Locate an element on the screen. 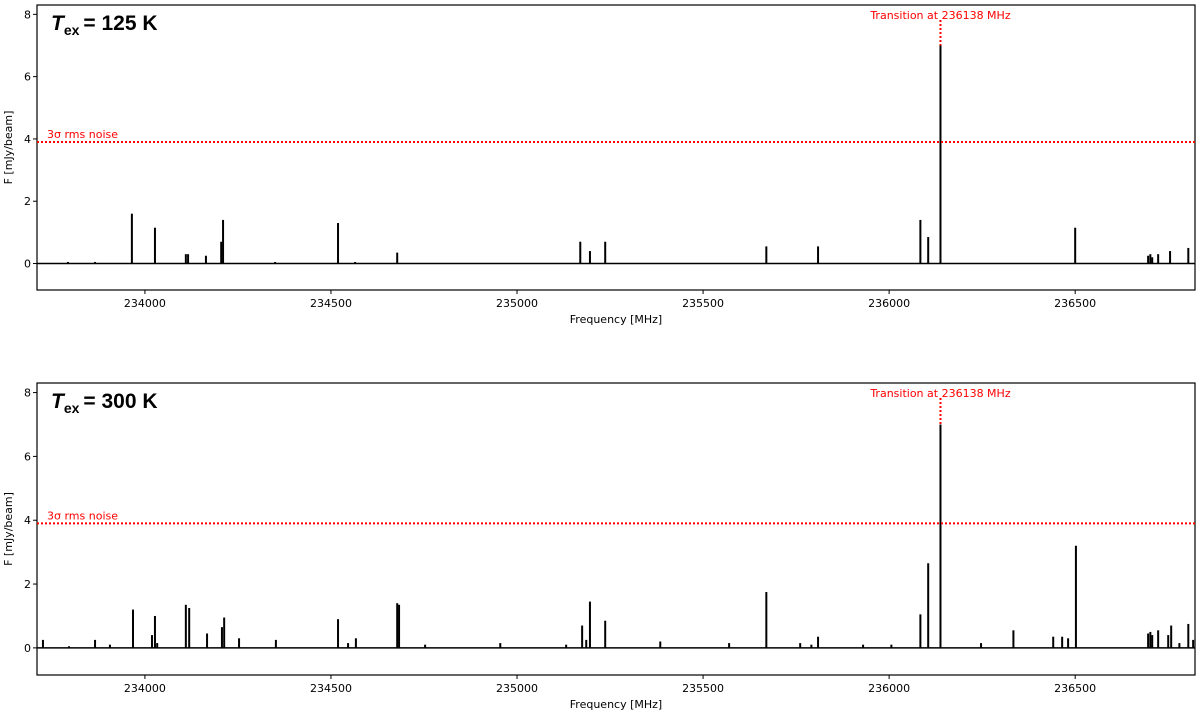 The height and width of the screenshot is (715, 1200). title-text: = 125 K is located at coordinates (120, 23).